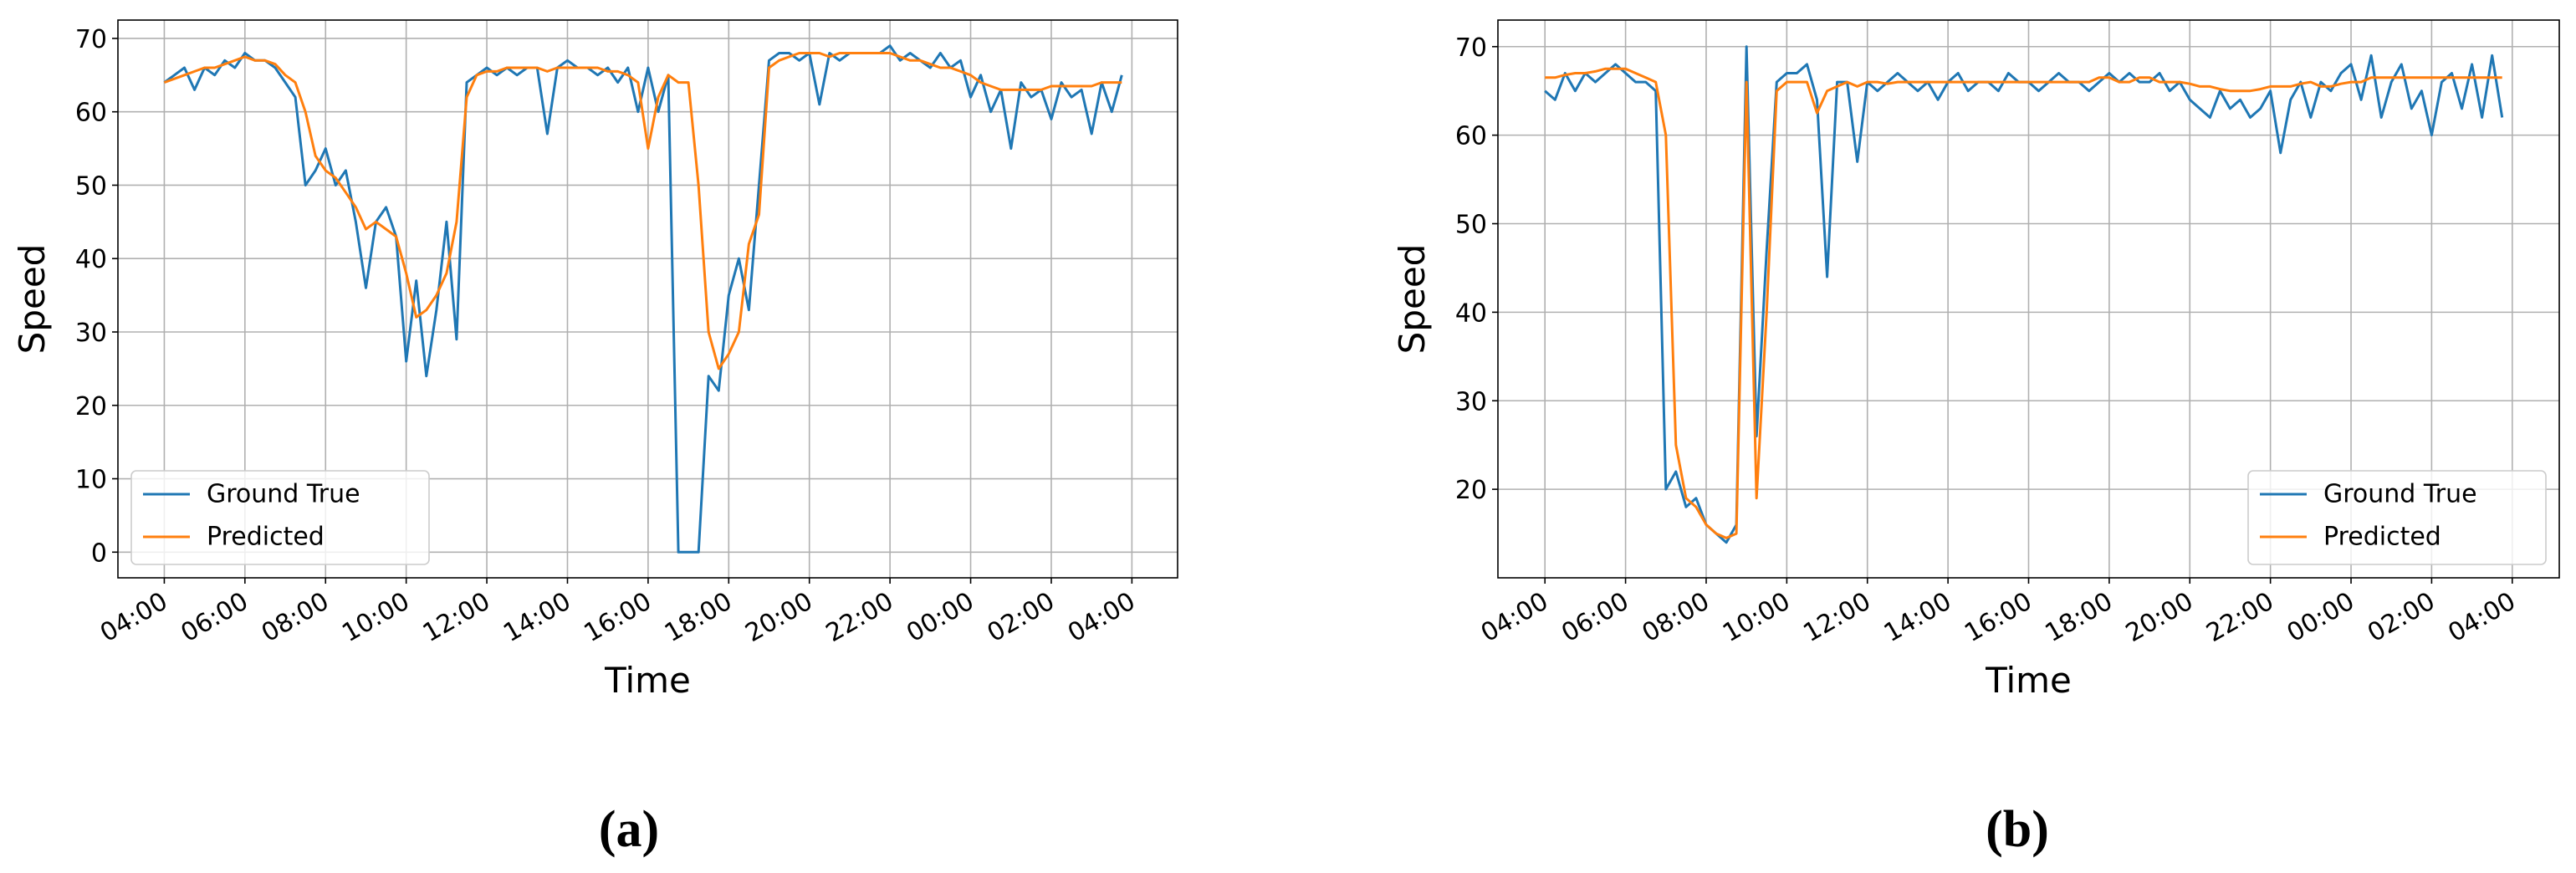 Image resolution: width=2576 pixels, height=873 pixels. What do you see at coordinates (629, 829) in the screenshot?
I see `caption: (a)` at bounding box center [629, 829].